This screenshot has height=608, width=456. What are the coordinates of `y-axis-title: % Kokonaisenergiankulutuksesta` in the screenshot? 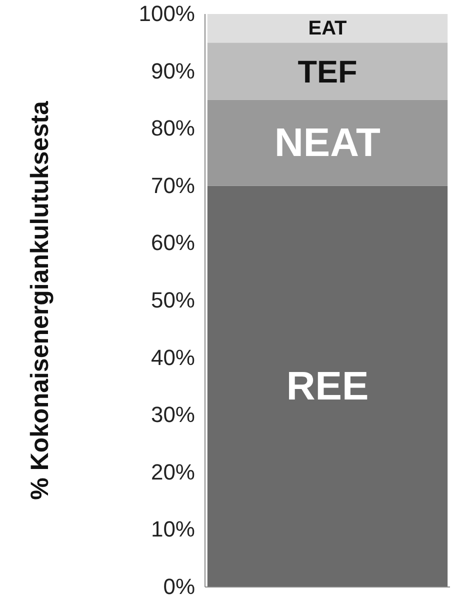 It's located at (40, 300).